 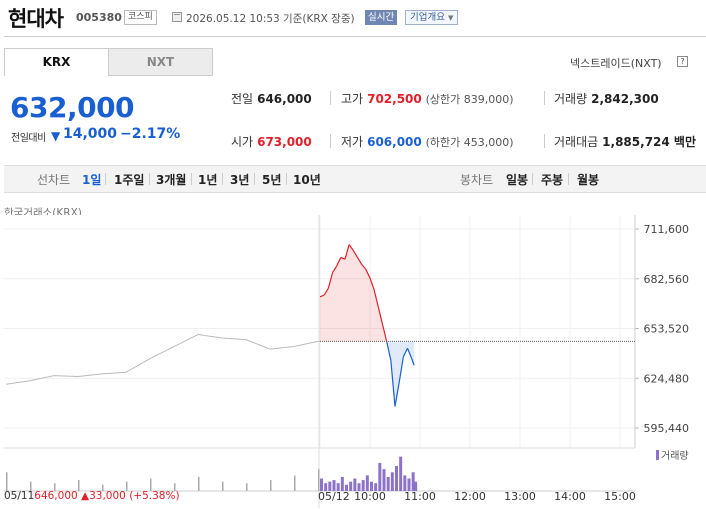 What do you see at coordinates (470, 496) in the screenshot?
I see `x-tick-label: 12:00` at bounding box center [470, 496].